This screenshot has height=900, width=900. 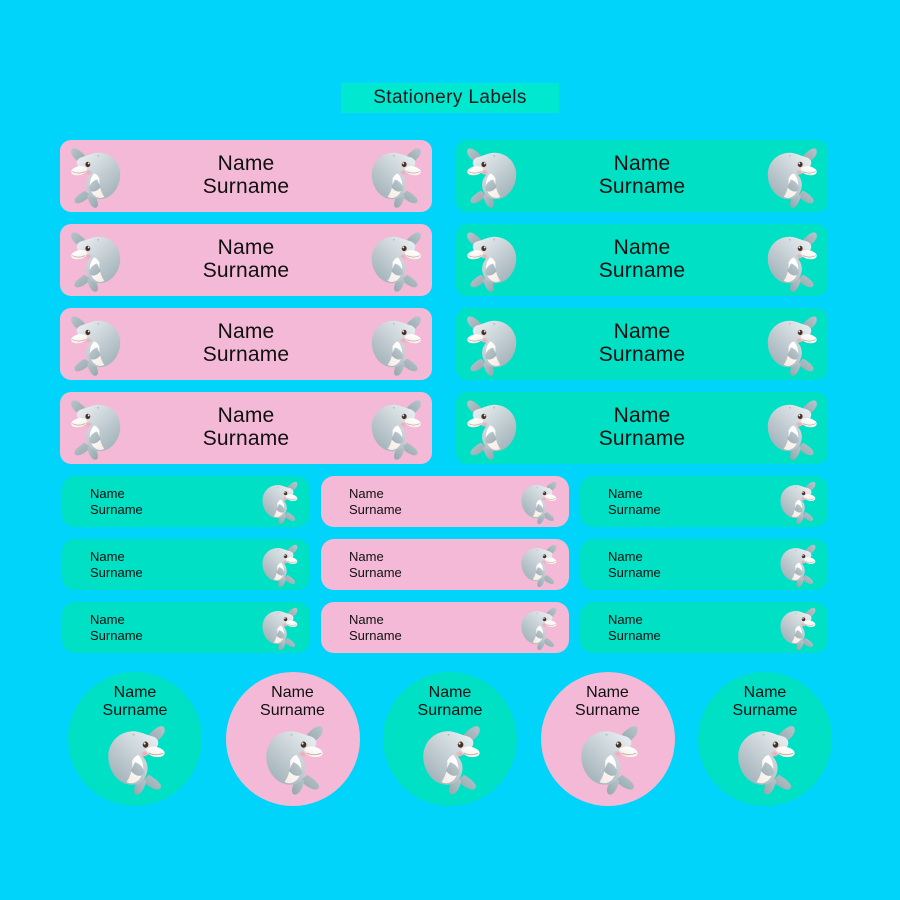 I want to click on page-title: Stationery Labels, so click(x=450, y=97).